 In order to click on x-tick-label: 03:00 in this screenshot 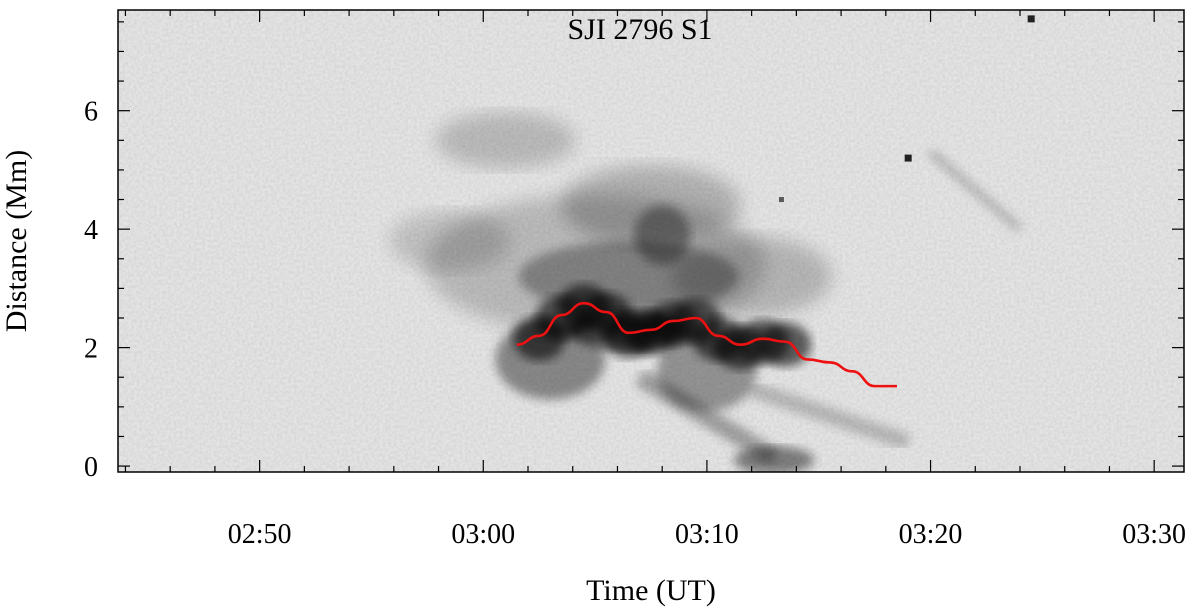, I will do `click(483, 534)`.